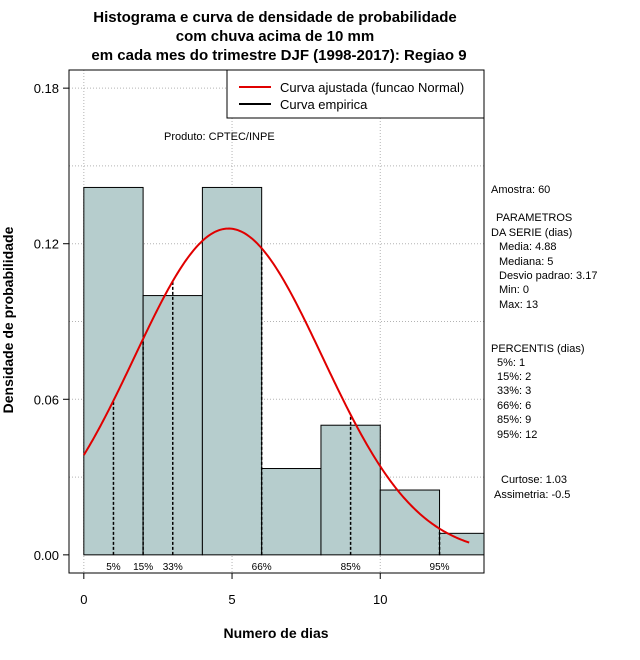 The width and height of the screenshot is (640, 660). What do you see at coordinates (173, 567) in the screenshot?
I see `percentile-label-2: 33%` at bounding box center [173, 567].